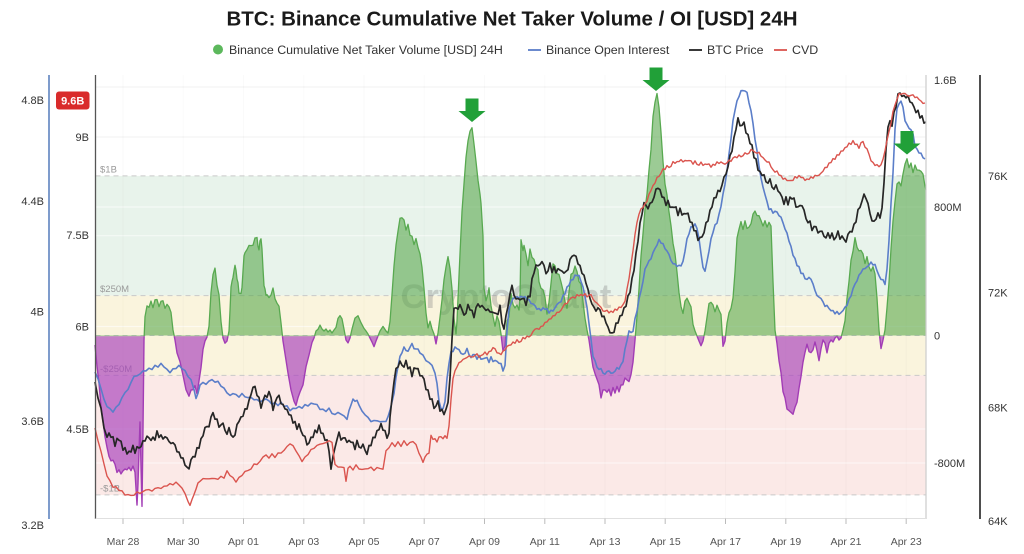  Describe the element at coordinates (945, 81) in the screenshot. I see `svg-text: 1.6B` at that location.